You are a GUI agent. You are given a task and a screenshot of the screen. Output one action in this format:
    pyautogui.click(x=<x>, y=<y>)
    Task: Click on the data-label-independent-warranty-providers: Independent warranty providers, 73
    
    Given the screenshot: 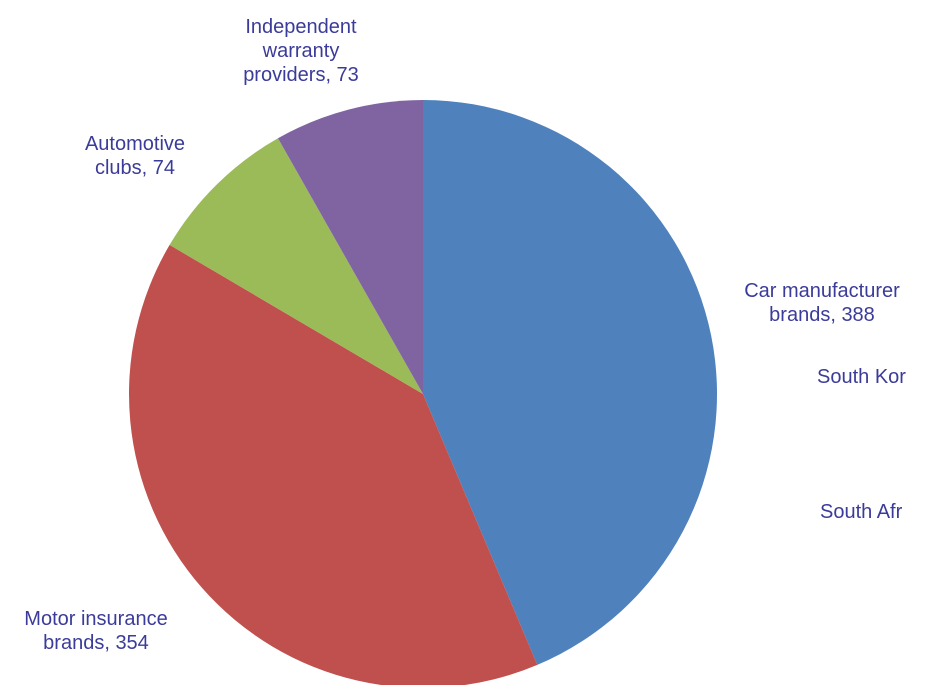 What is the action you would take?
    pyautogui.click(x=301, y=51)
    